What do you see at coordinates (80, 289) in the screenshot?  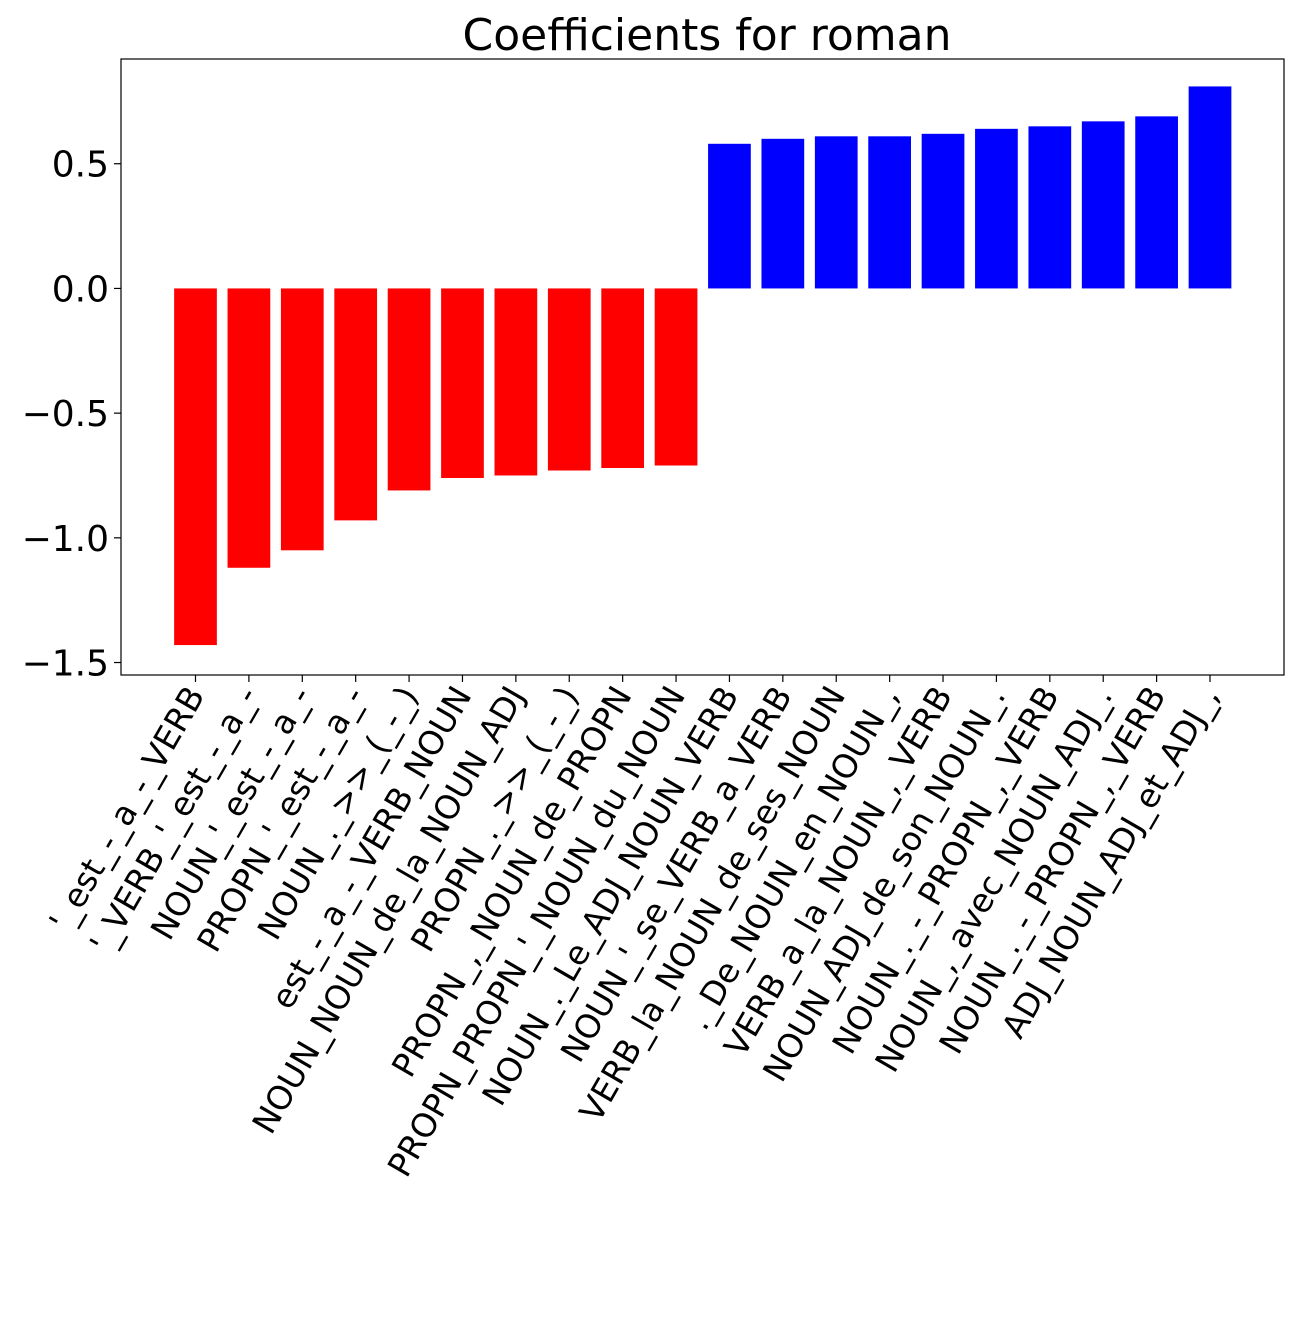 I see `y-tick-label: 0.0` at bounding box center [80, 289].